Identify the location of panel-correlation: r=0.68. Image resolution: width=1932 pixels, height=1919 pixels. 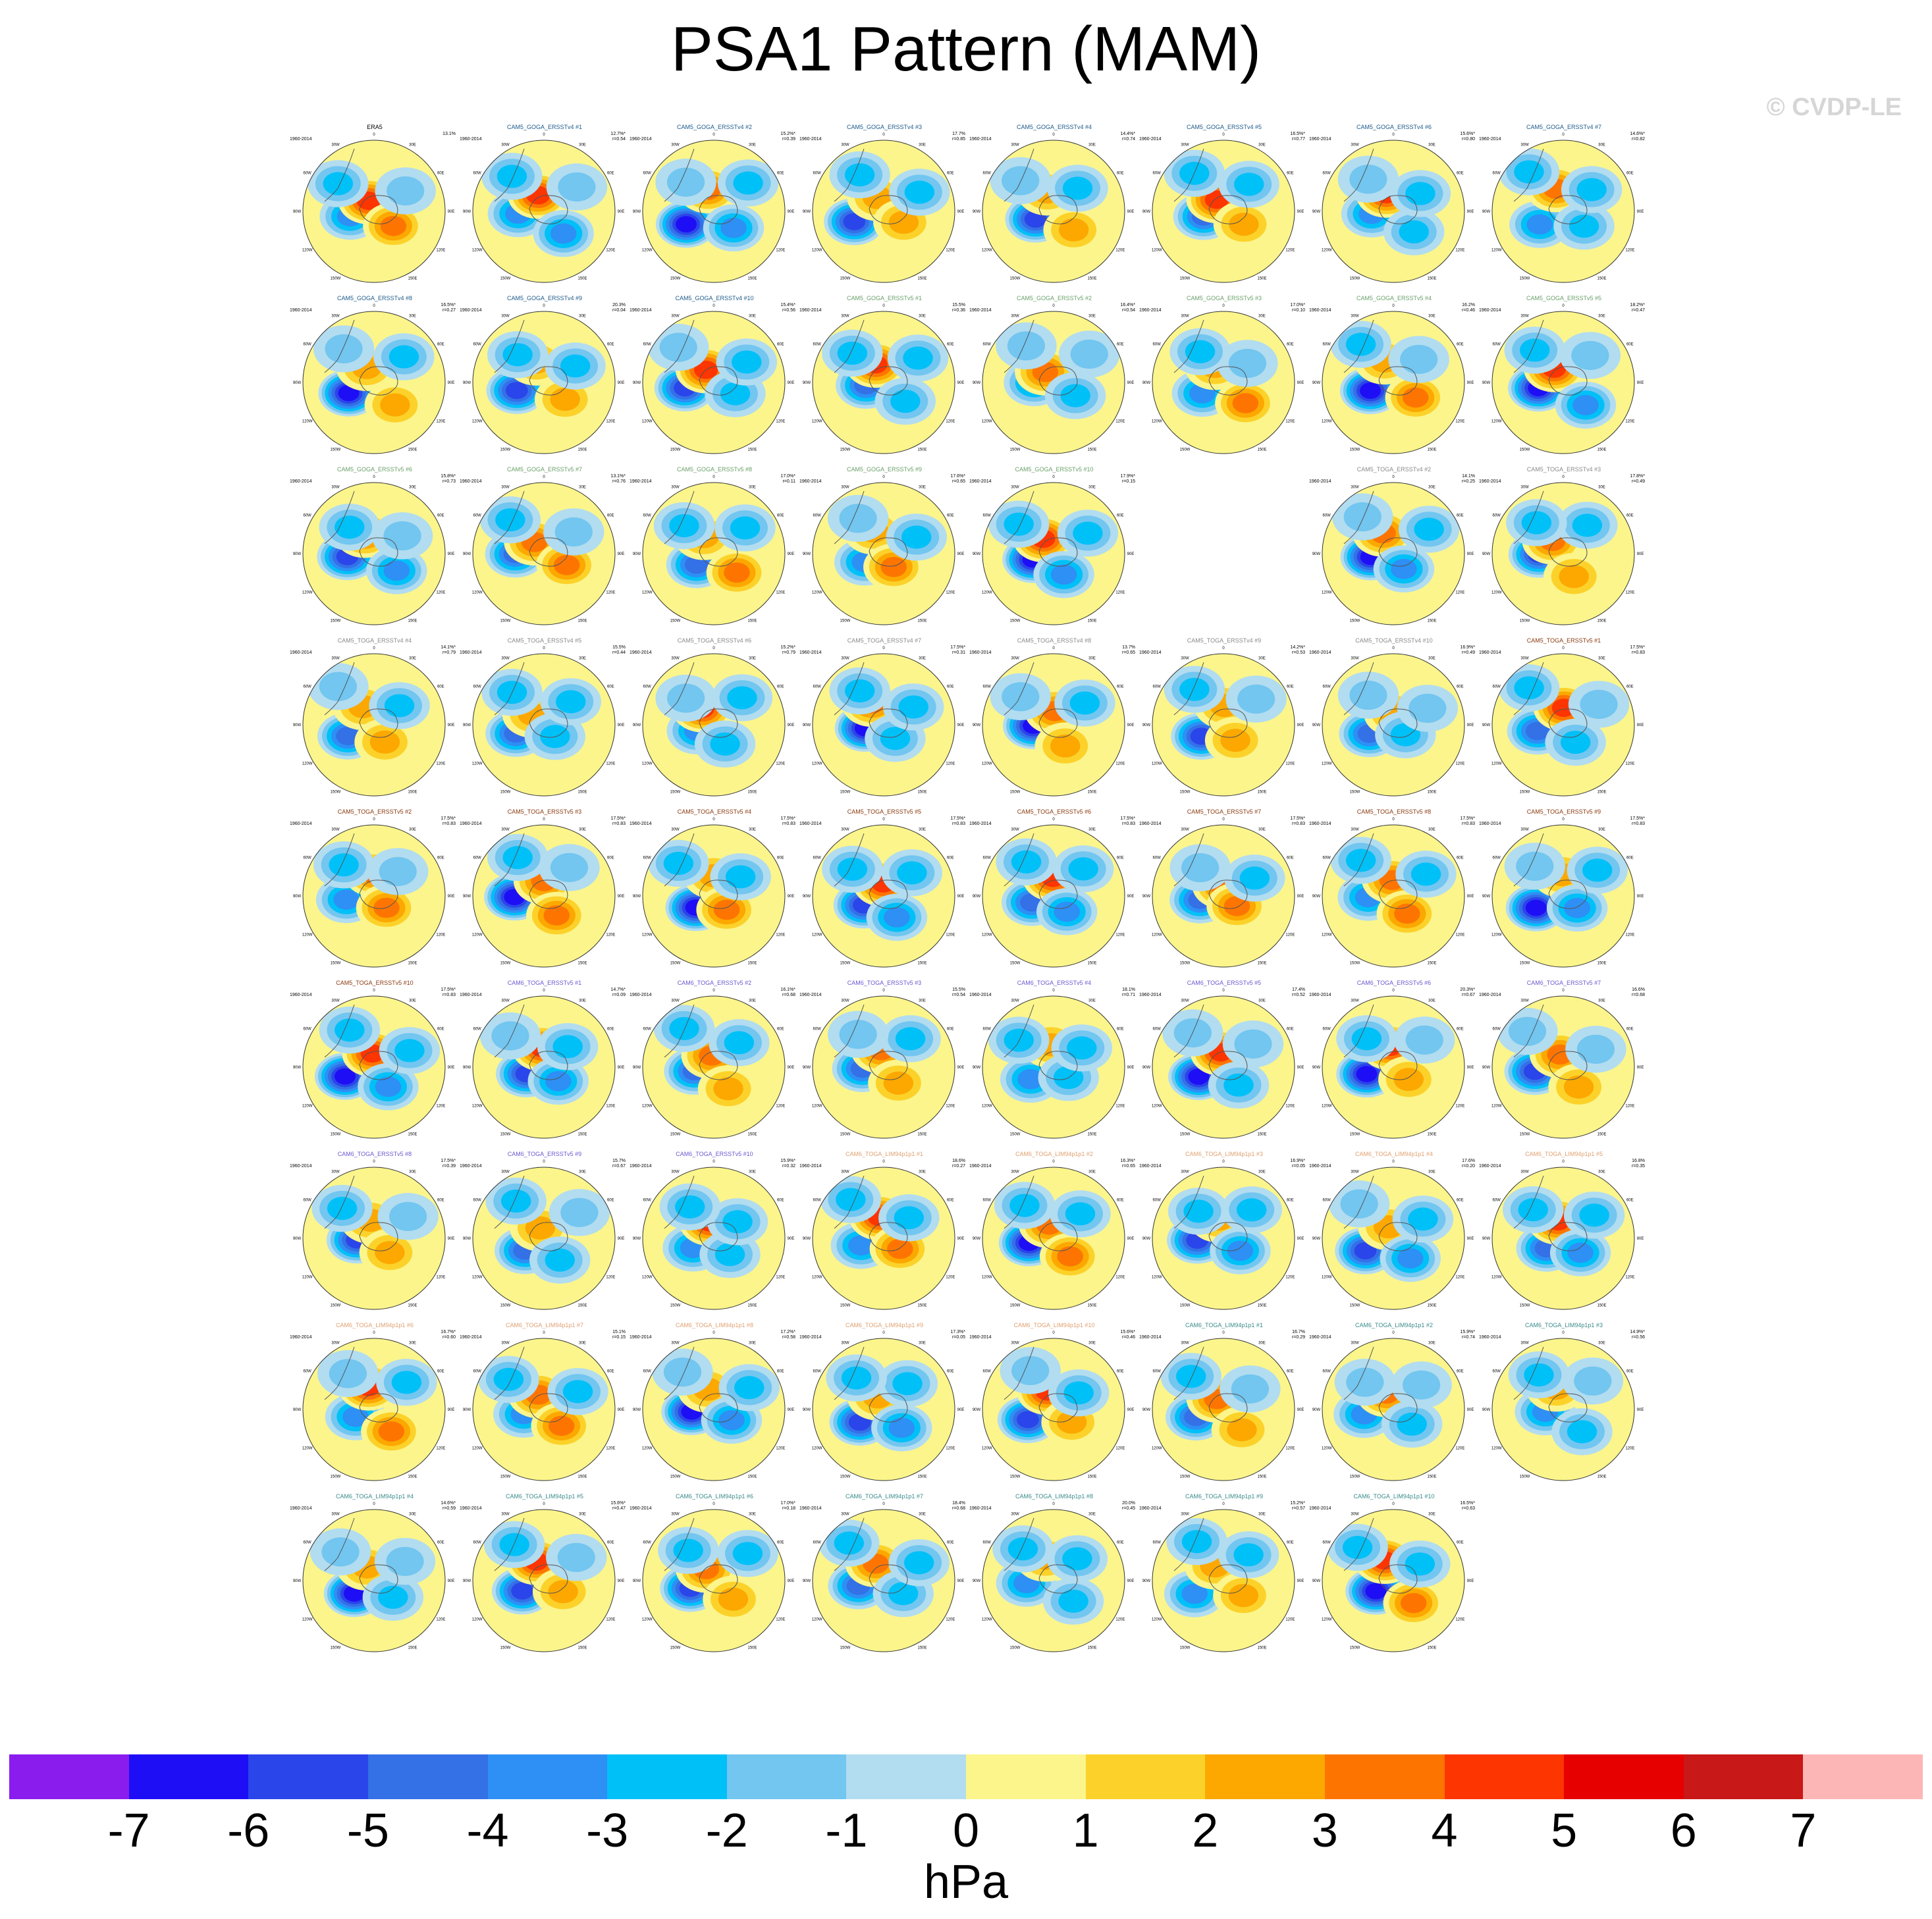
(1638, 995).